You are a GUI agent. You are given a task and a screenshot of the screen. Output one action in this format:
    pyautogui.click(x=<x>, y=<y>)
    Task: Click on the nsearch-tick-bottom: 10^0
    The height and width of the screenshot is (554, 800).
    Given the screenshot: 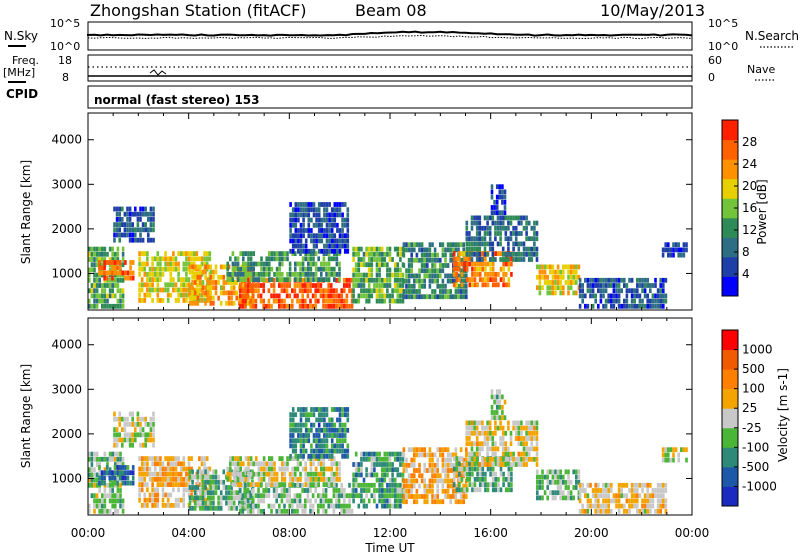 What is the action you would take?
    pyautogui.click(x=723, y=46)
    